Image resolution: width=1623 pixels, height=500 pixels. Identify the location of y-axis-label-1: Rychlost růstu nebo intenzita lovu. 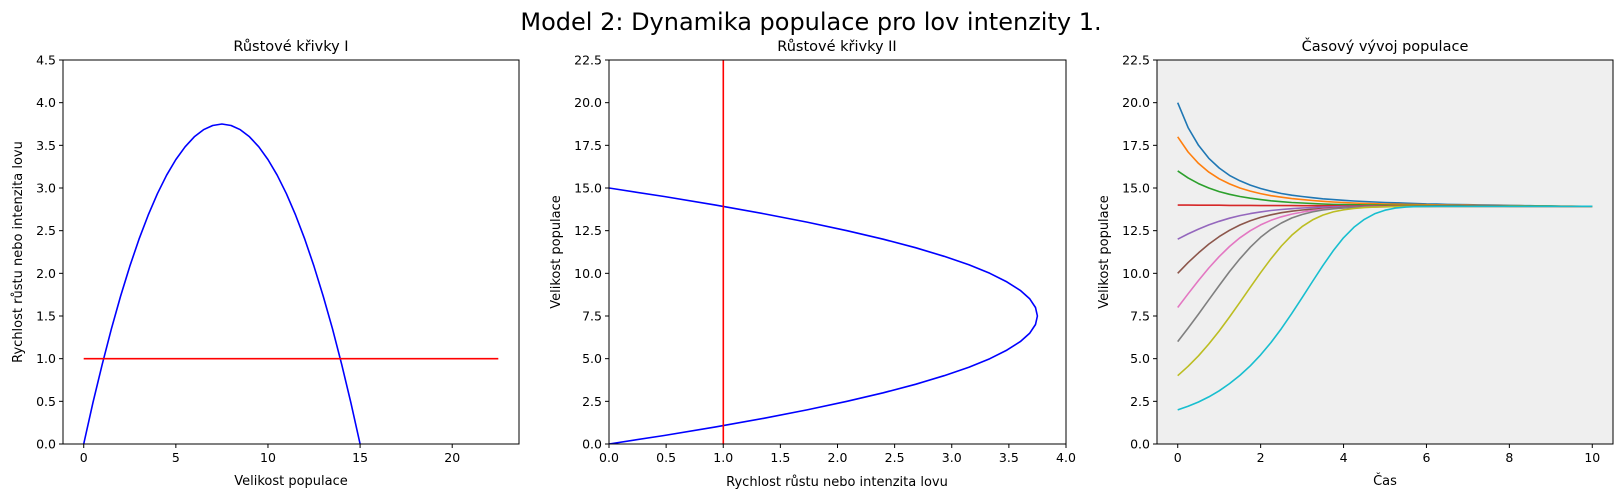
(18, 252).